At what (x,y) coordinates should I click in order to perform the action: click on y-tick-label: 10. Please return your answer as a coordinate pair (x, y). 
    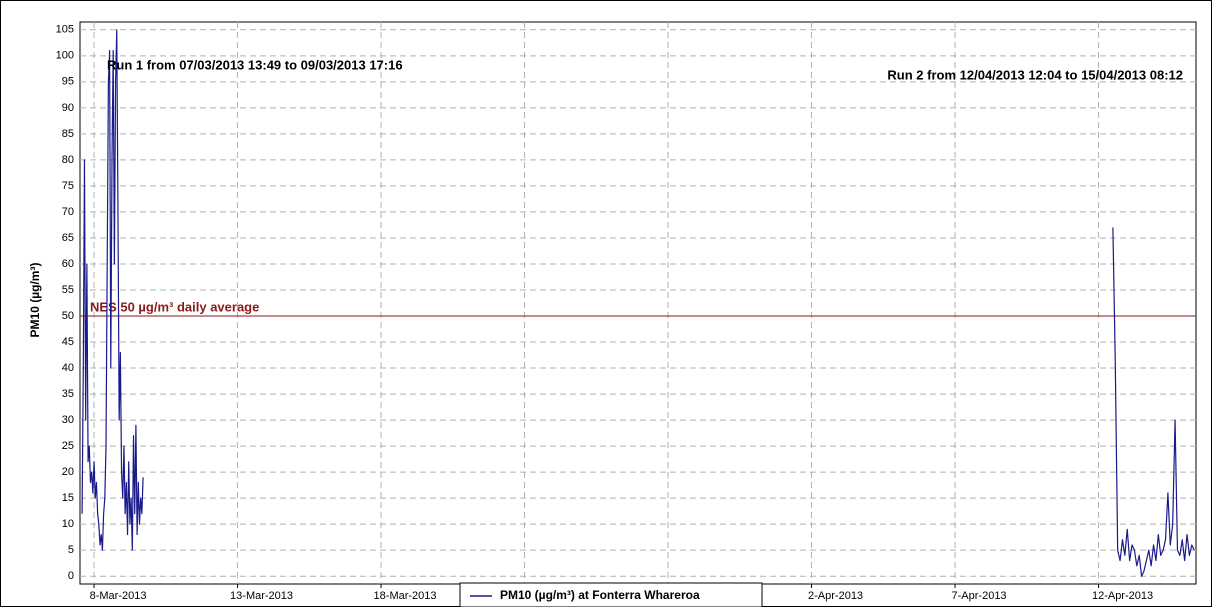
    Looking at the image, I should click on (68, 524).